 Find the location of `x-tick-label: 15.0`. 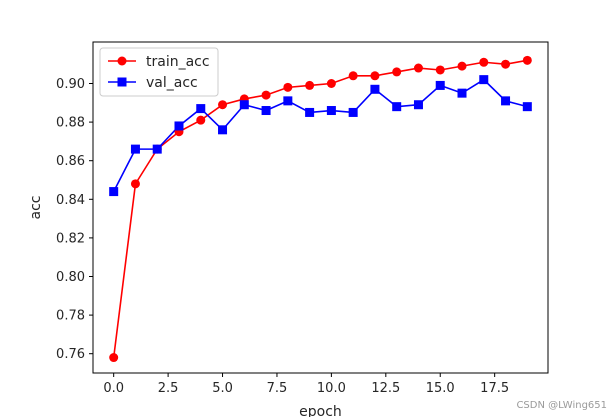

x-tick-label: 15.0 is located at coordinates (440, 388).